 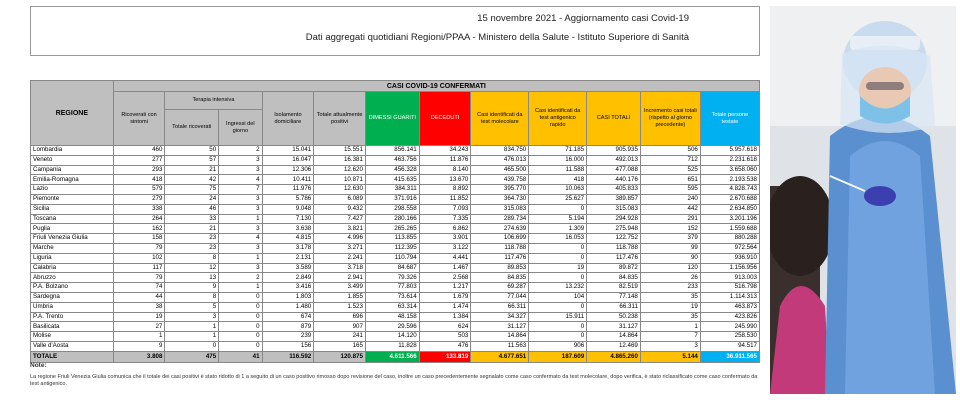 I want to click on cell: 384.311, so click(x=392, y=189).